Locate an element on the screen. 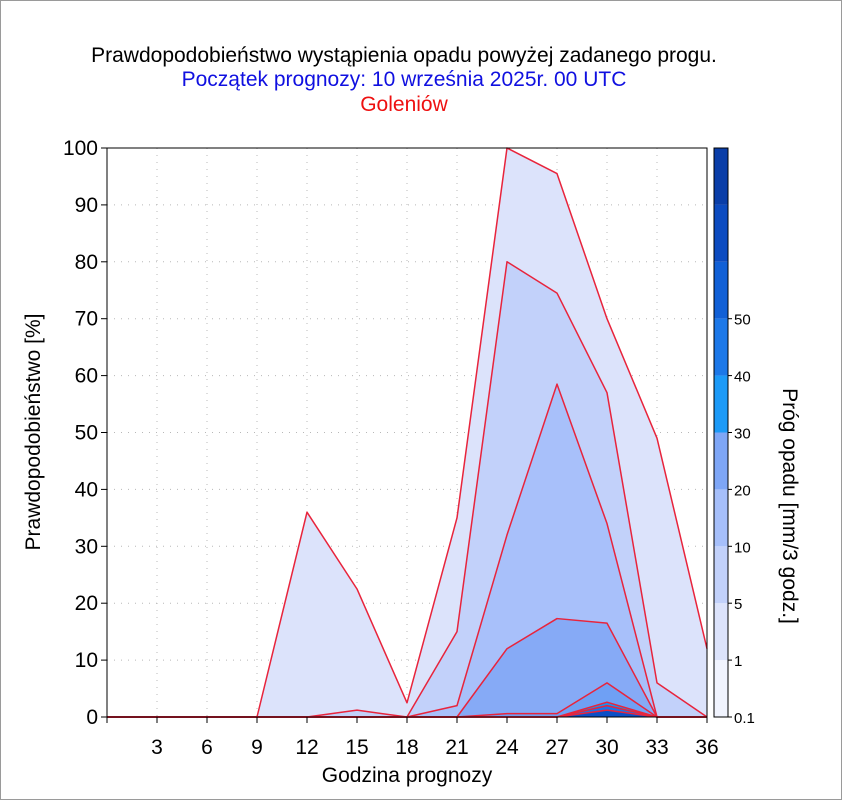 This screenshot has width=842, height=801. y-tick-label: 60 is located at coordinates (86, 376).